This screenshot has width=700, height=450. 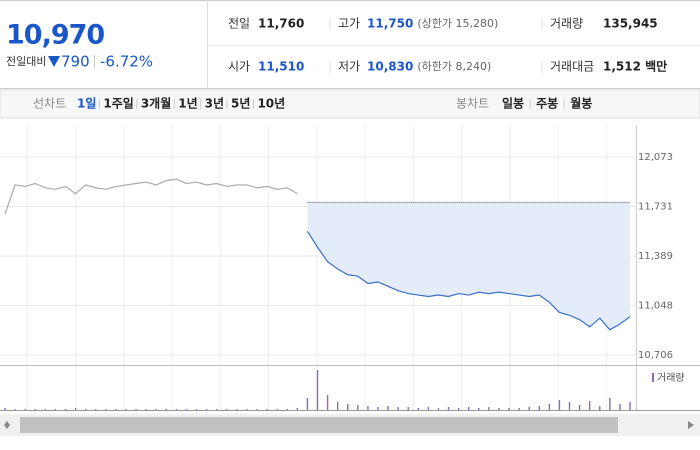 What do you see at coordinates (457, 23) in the screenshot?
I see `stat-note: (상한가 15,280)` at bounding box center [457, 23].